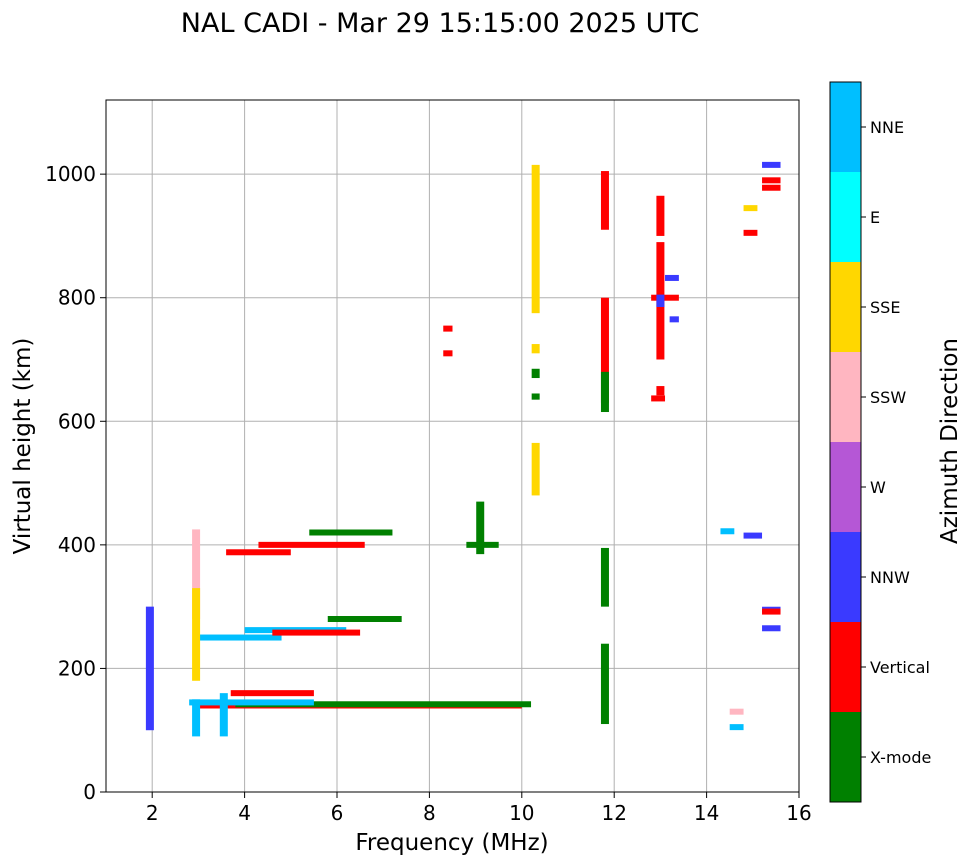 Image resolution: width=972 pixels, height=865 pixels. What do you see at coordinates (706, 813) in the screenshot?
I see `x-tick-label: 14` at bounding box center [706, 813].